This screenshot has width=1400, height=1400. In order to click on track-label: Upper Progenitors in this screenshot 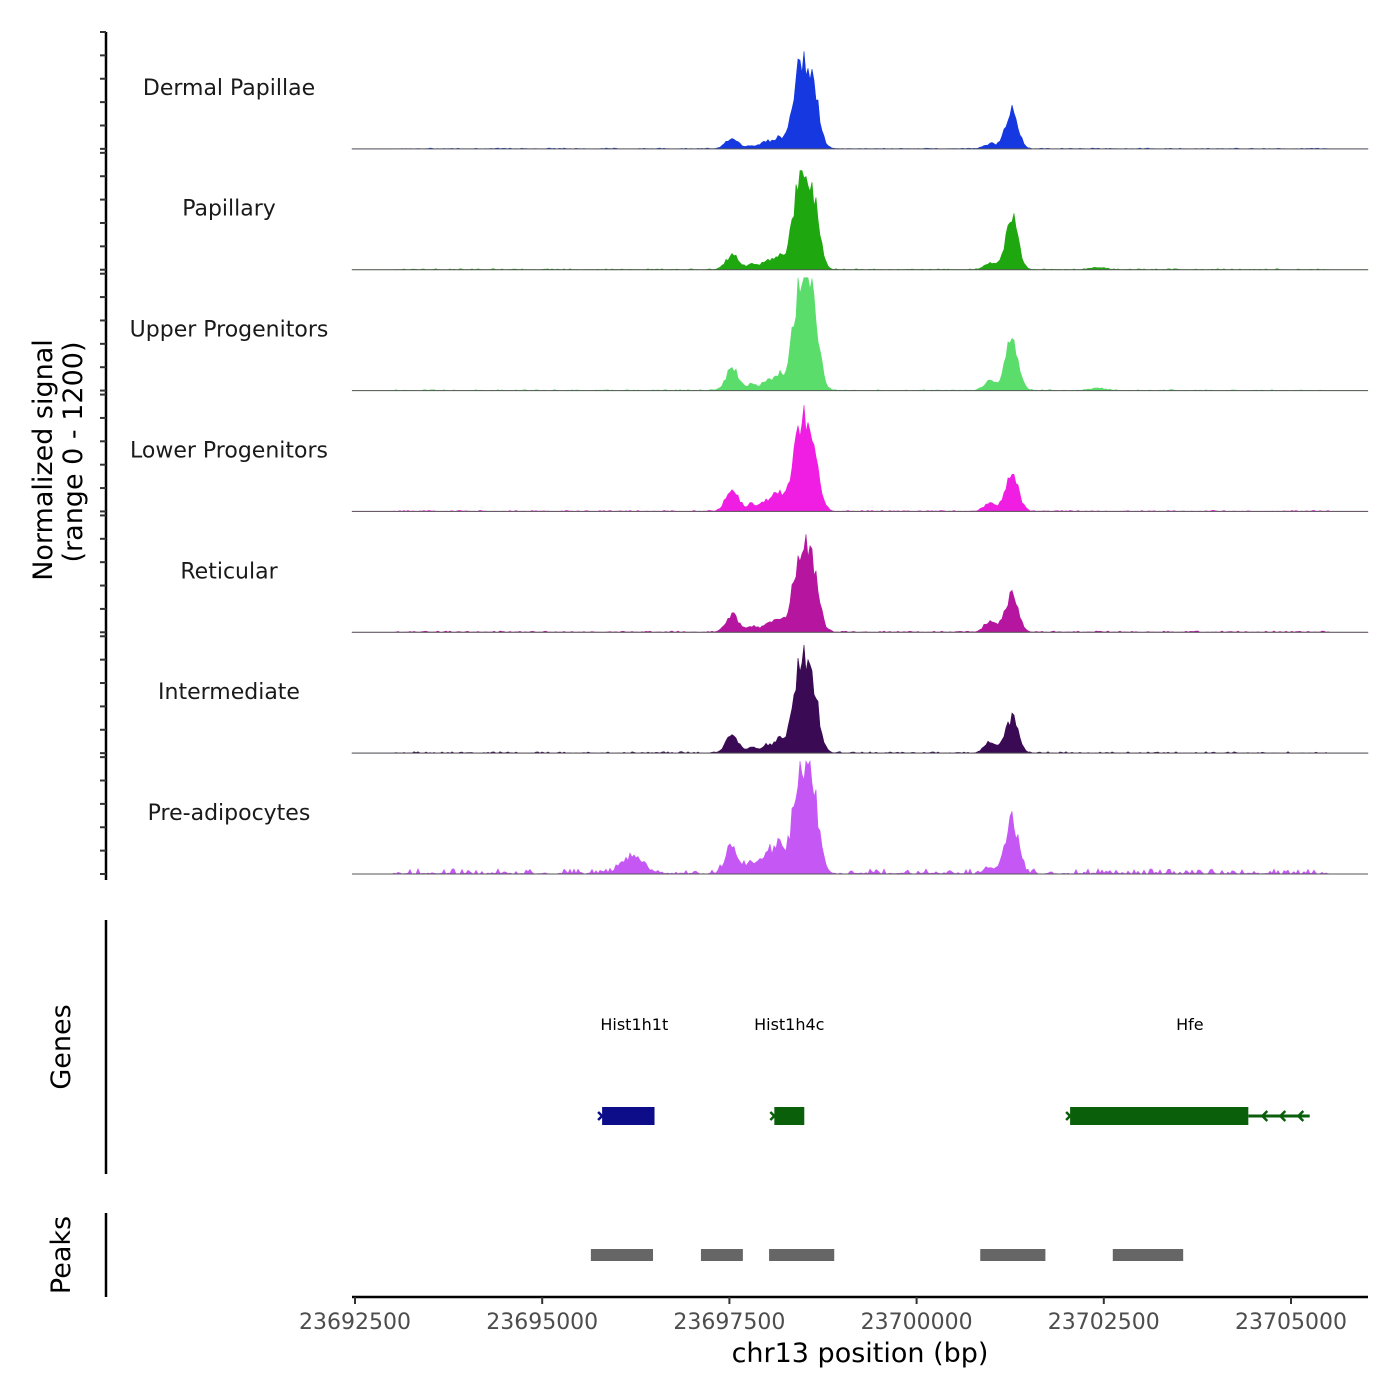, I will do `click(229, 330)`.